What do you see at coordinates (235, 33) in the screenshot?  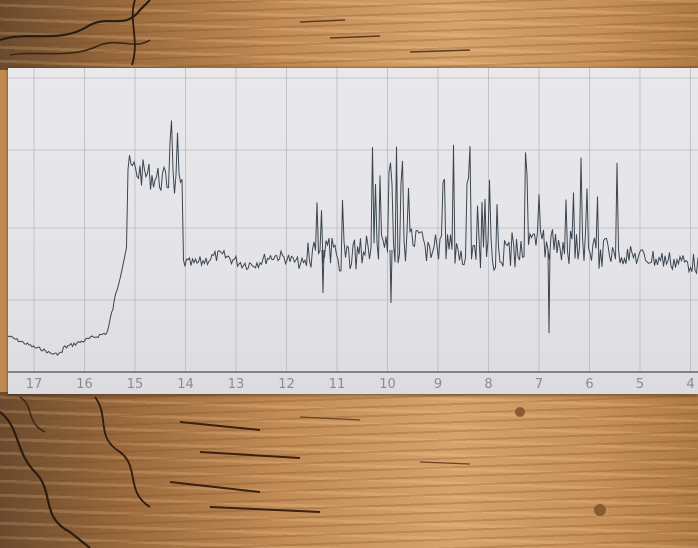 I see `spalting-lines-top` at bounding box center [235, 33].